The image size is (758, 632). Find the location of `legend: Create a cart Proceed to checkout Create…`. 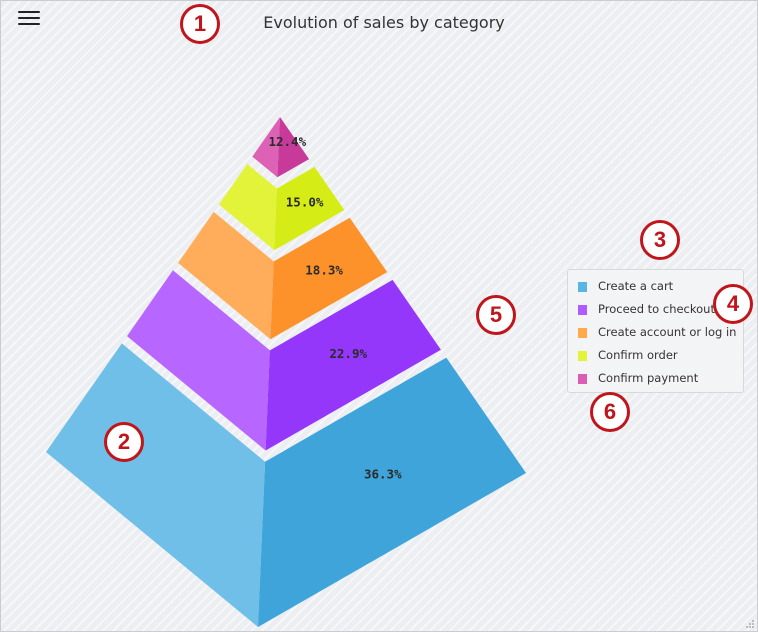

legend: Create a cart Proceed to checkout Create… is located at coordinates (655, 331).